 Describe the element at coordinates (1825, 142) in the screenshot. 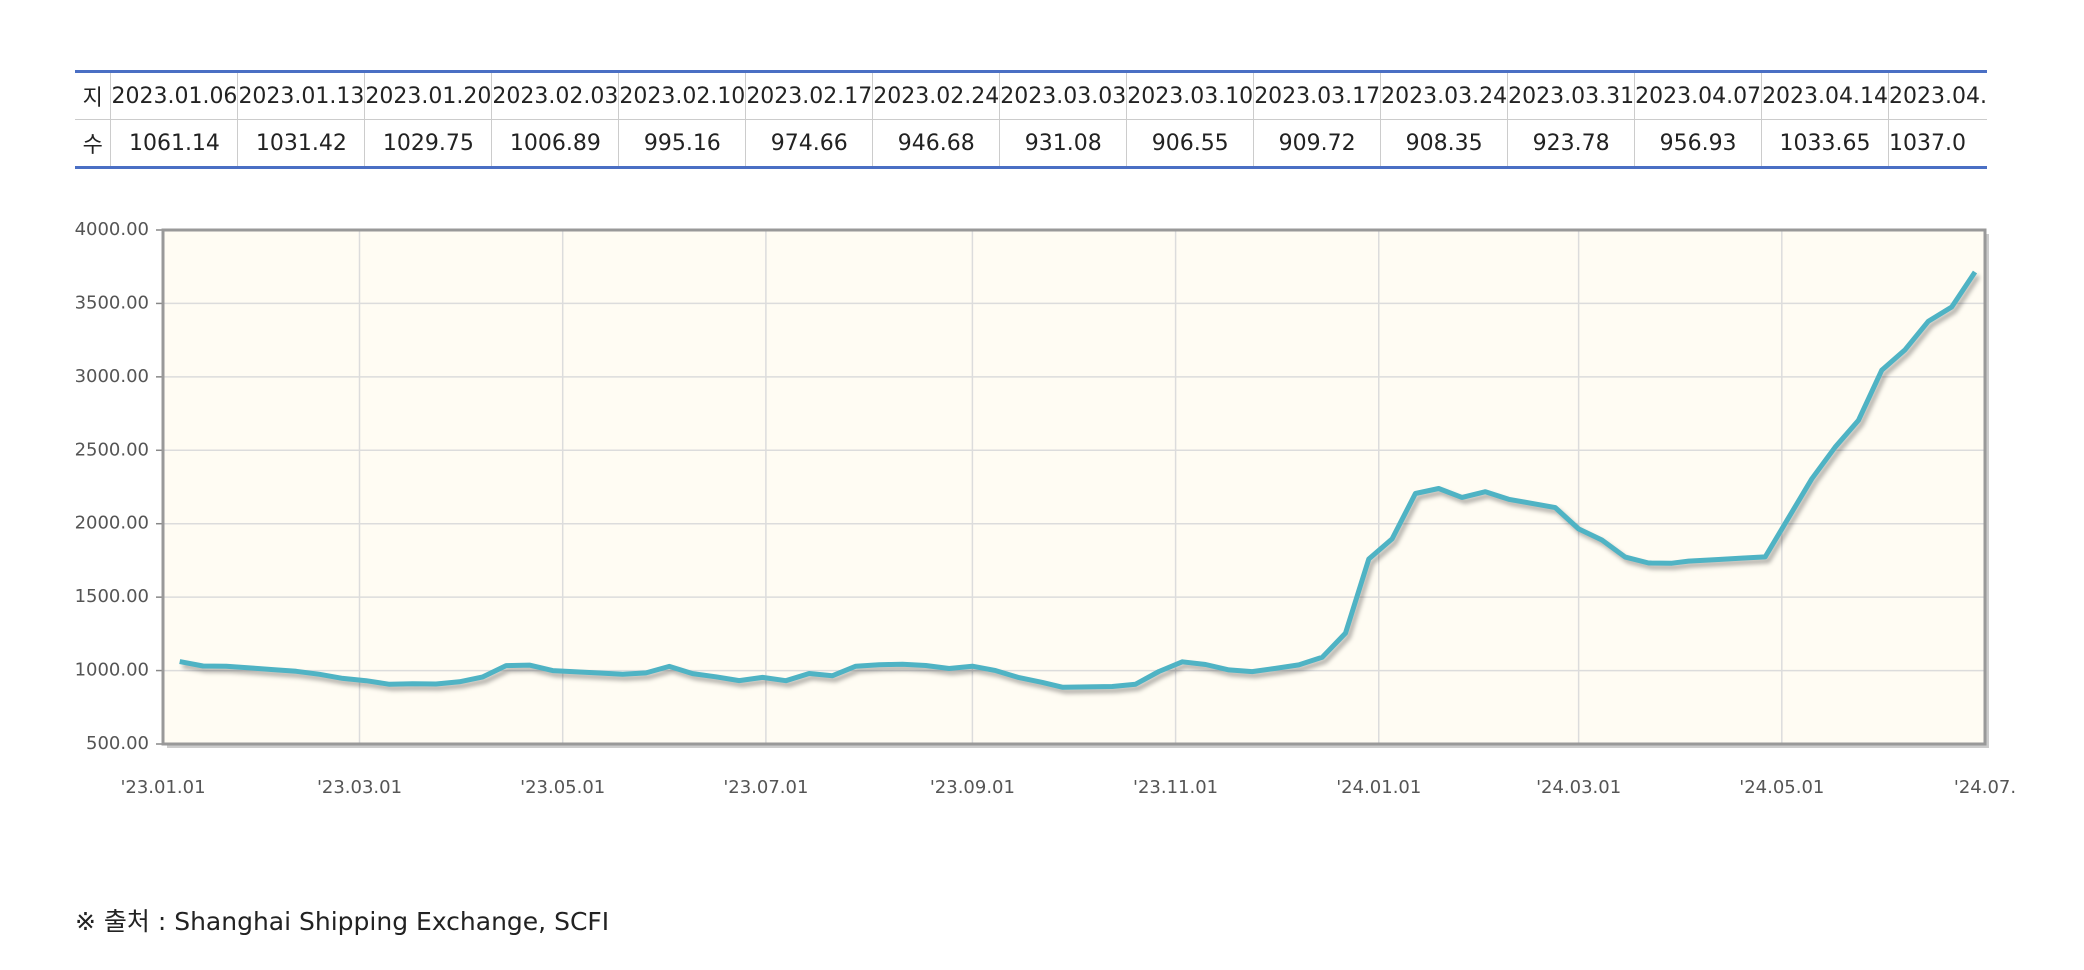

I see `table-cell: 1033.65` at that location.